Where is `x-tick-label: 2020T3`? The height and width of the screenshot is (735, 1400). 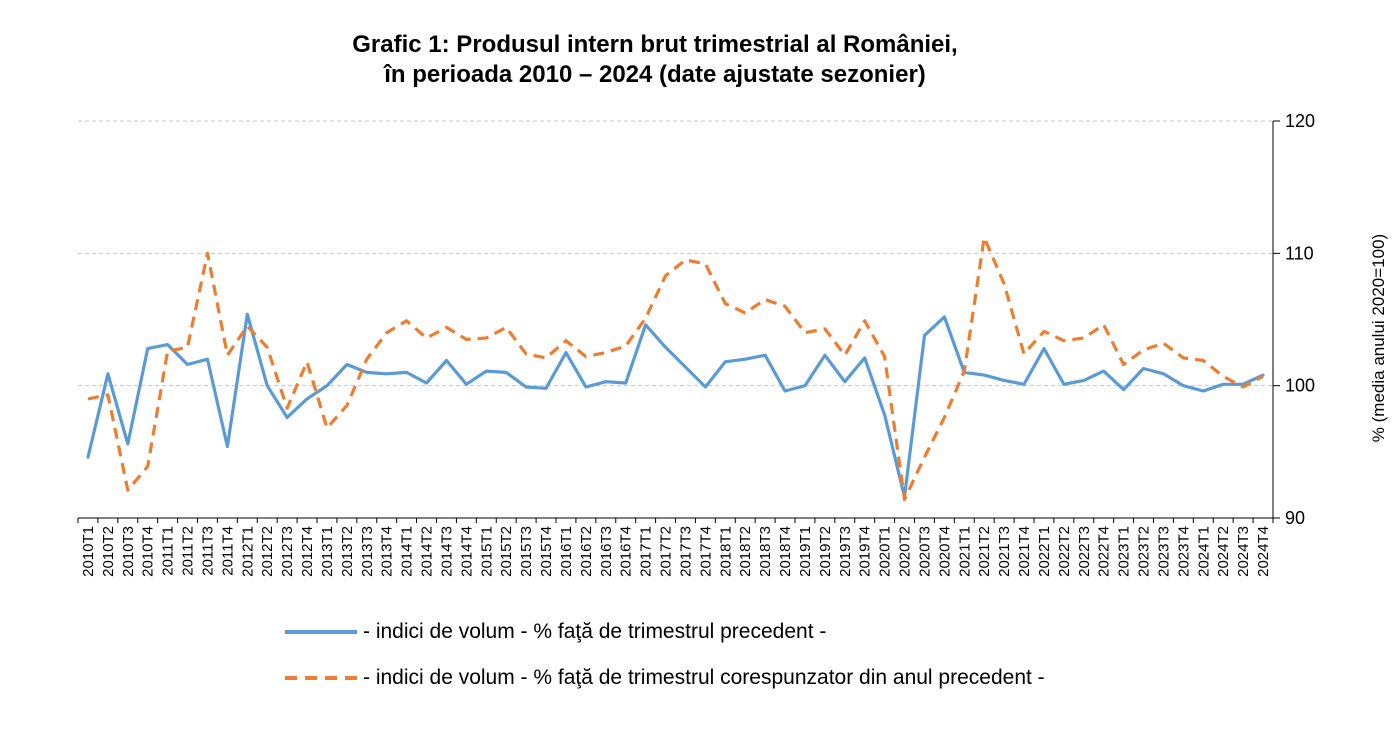
x-tick-label: 2020T3 is located at coordinates (924, 551).